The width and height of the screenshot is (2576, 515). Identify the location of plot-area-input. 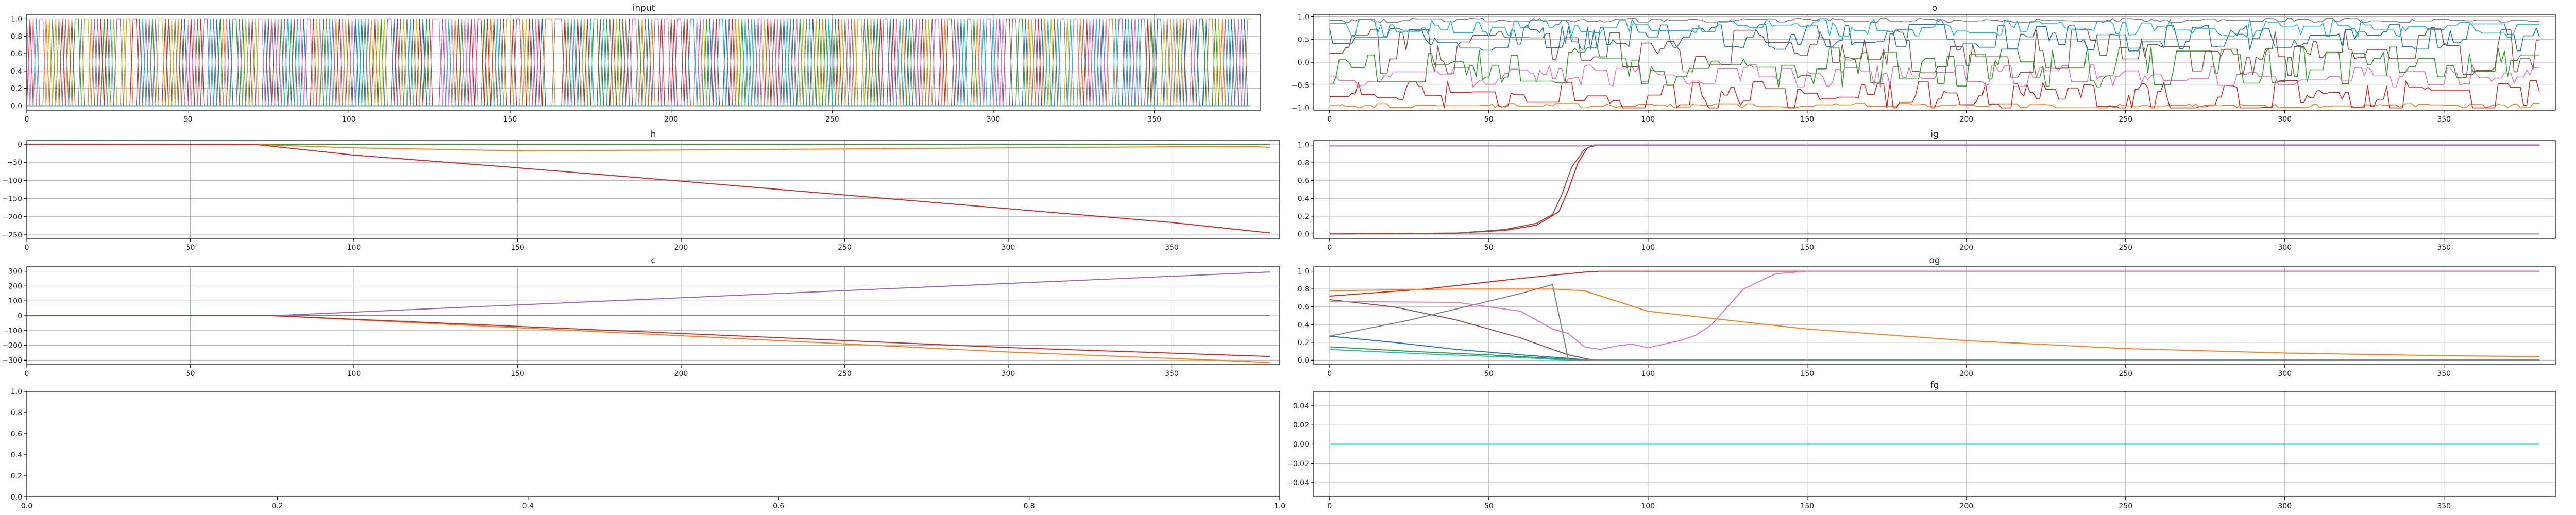
(639, 63).